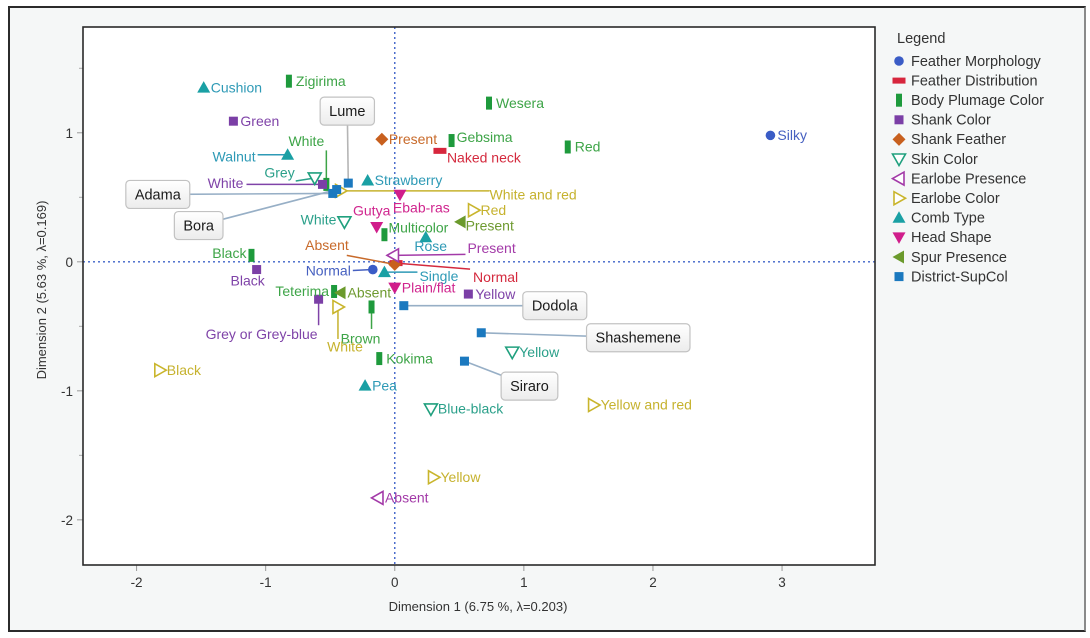  What do you see at coordinates (372, 211) in the screenshot?
I see `label-head-shape-gutya: Gutya` at bounding box center [372, 211].